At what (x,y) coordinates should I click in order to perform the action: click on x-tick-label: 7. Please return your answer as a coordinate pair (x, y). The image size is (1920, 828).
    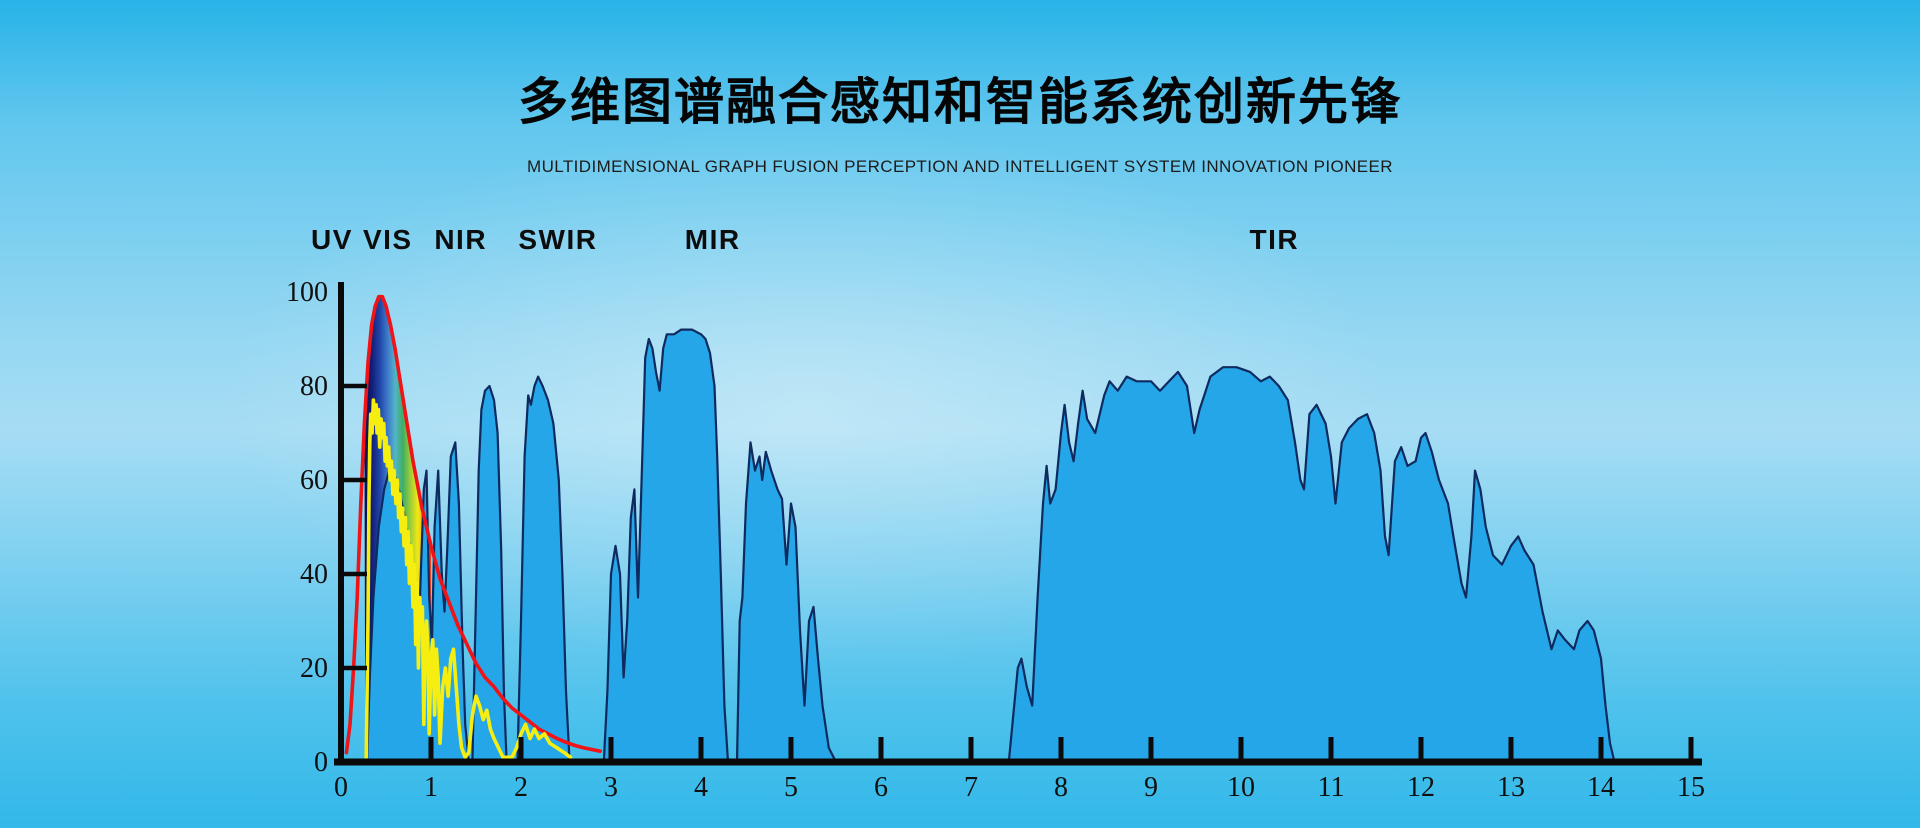
    Looking at the image, I should click on (971, 787).